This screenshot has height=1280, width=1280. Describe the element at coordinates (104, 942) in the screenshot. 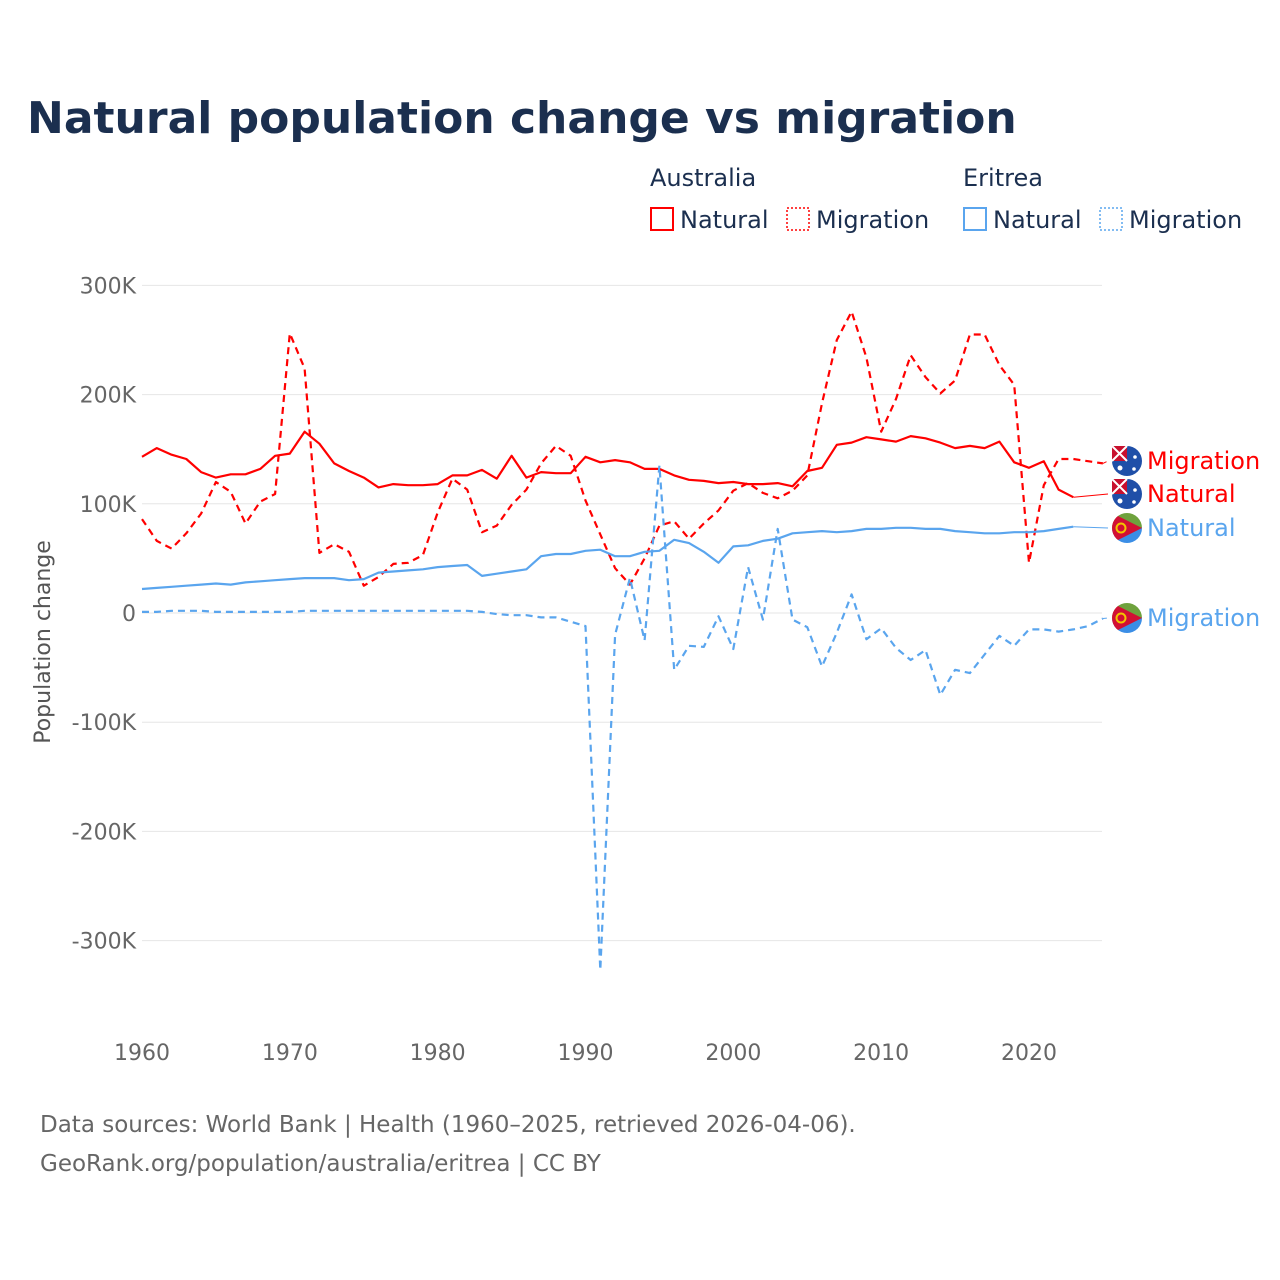

I see `y-tick-label: -300K` at that location.